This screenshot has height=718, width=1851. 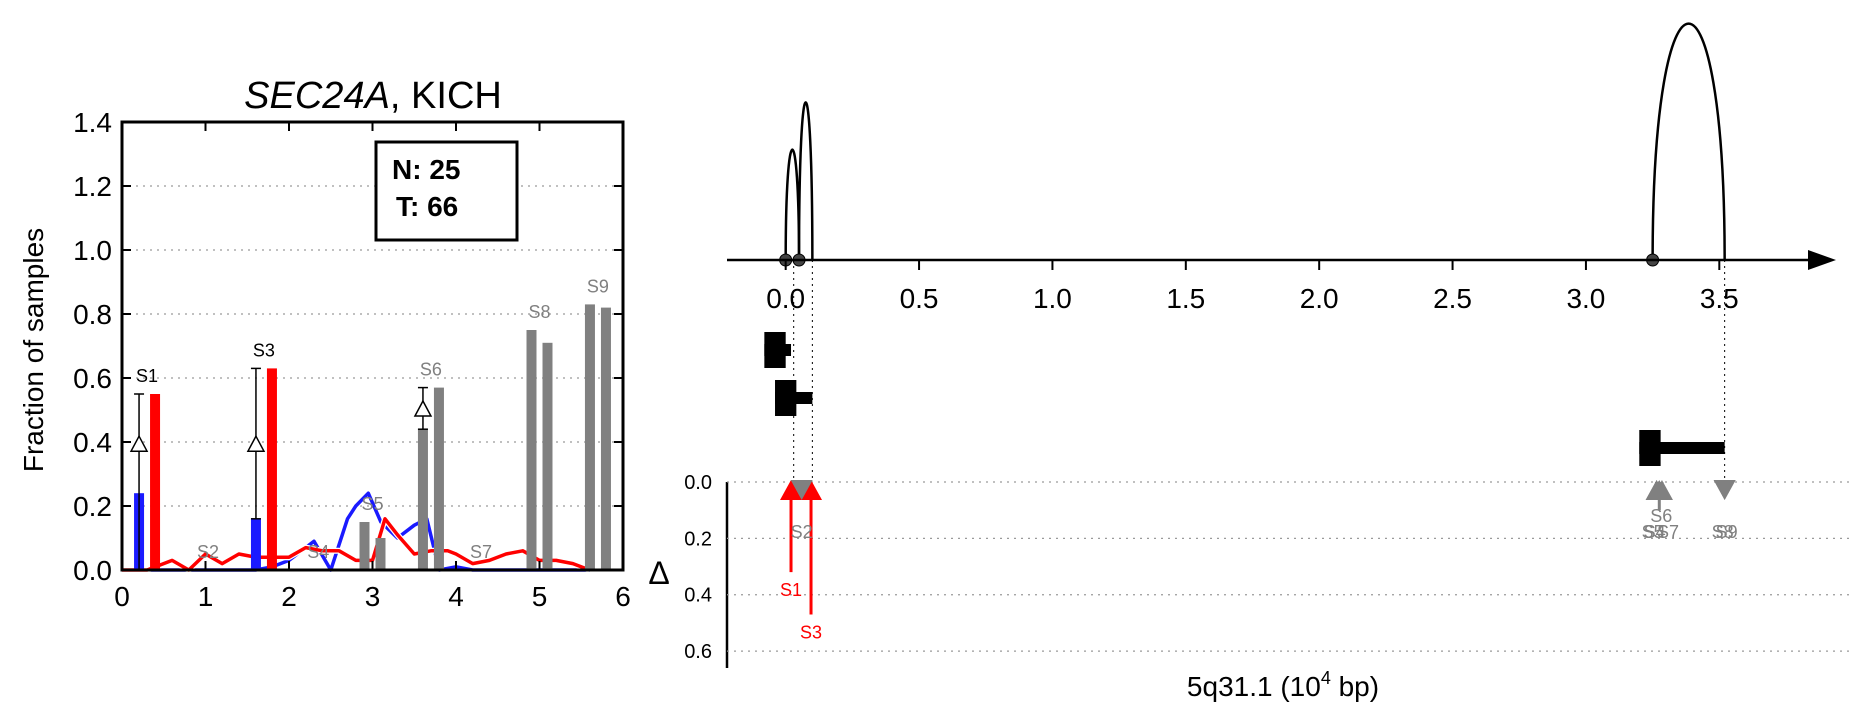 I want to click on left-ytick-label: 0.0, so click(x=92, y=570).